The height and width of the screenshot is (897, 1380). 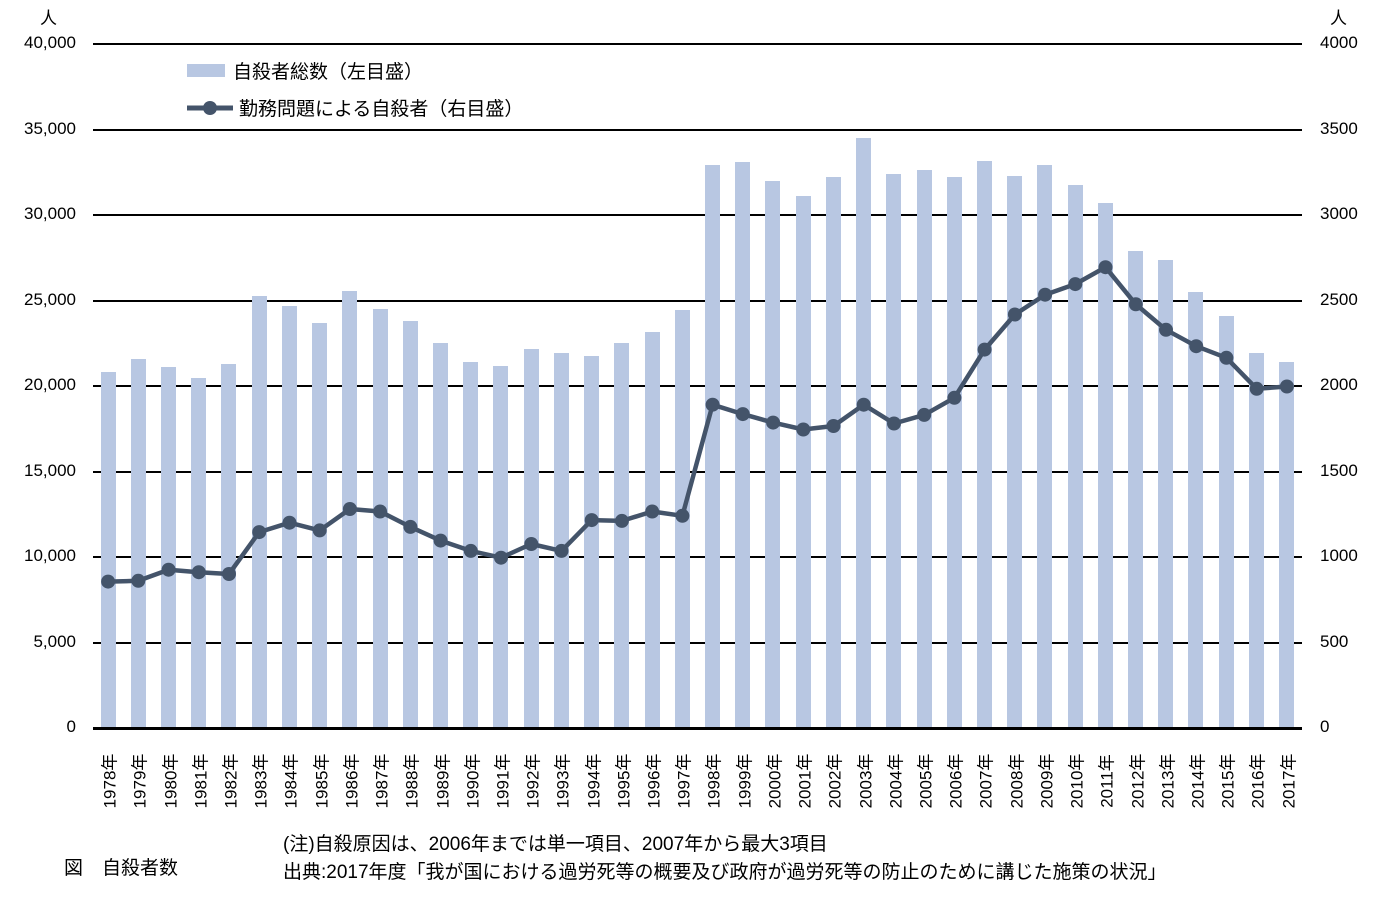 I want to click on x-tick-label: 2011年, so click(x=1107, y=781).